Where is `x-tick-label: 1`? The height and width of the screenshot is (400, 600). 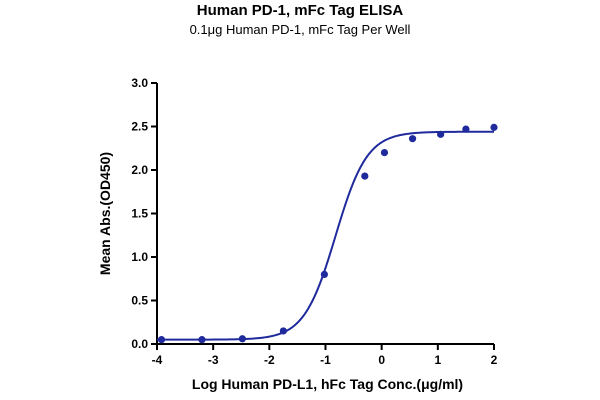 x-tick-label: 1 is located at coordinates (437, 360).